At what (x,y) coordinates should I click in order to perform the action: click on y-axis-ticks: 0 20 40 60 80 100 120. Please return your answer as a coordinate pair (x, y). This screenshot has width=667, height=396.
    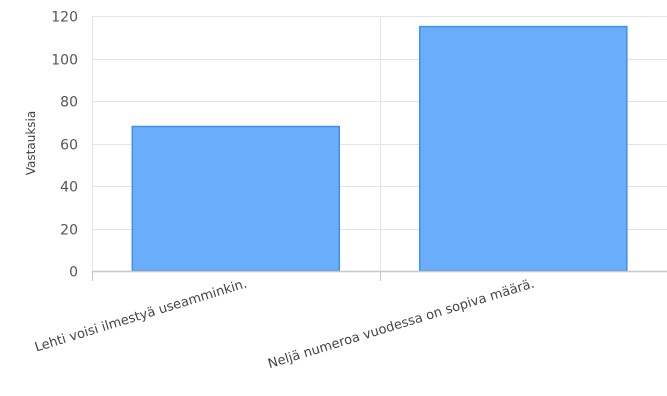
    Looking at the image, I should click on (64, 145).